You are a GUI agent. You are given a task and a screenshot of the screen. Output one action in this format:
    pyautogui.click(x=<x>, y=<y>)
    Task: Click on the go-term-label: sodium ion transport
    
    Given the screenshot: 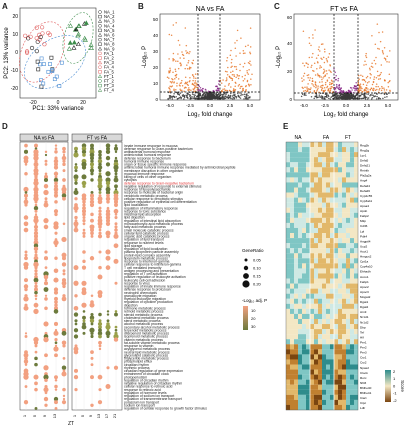 What is the action you would take?
    pyautogui.click(x=139, y=406)
    